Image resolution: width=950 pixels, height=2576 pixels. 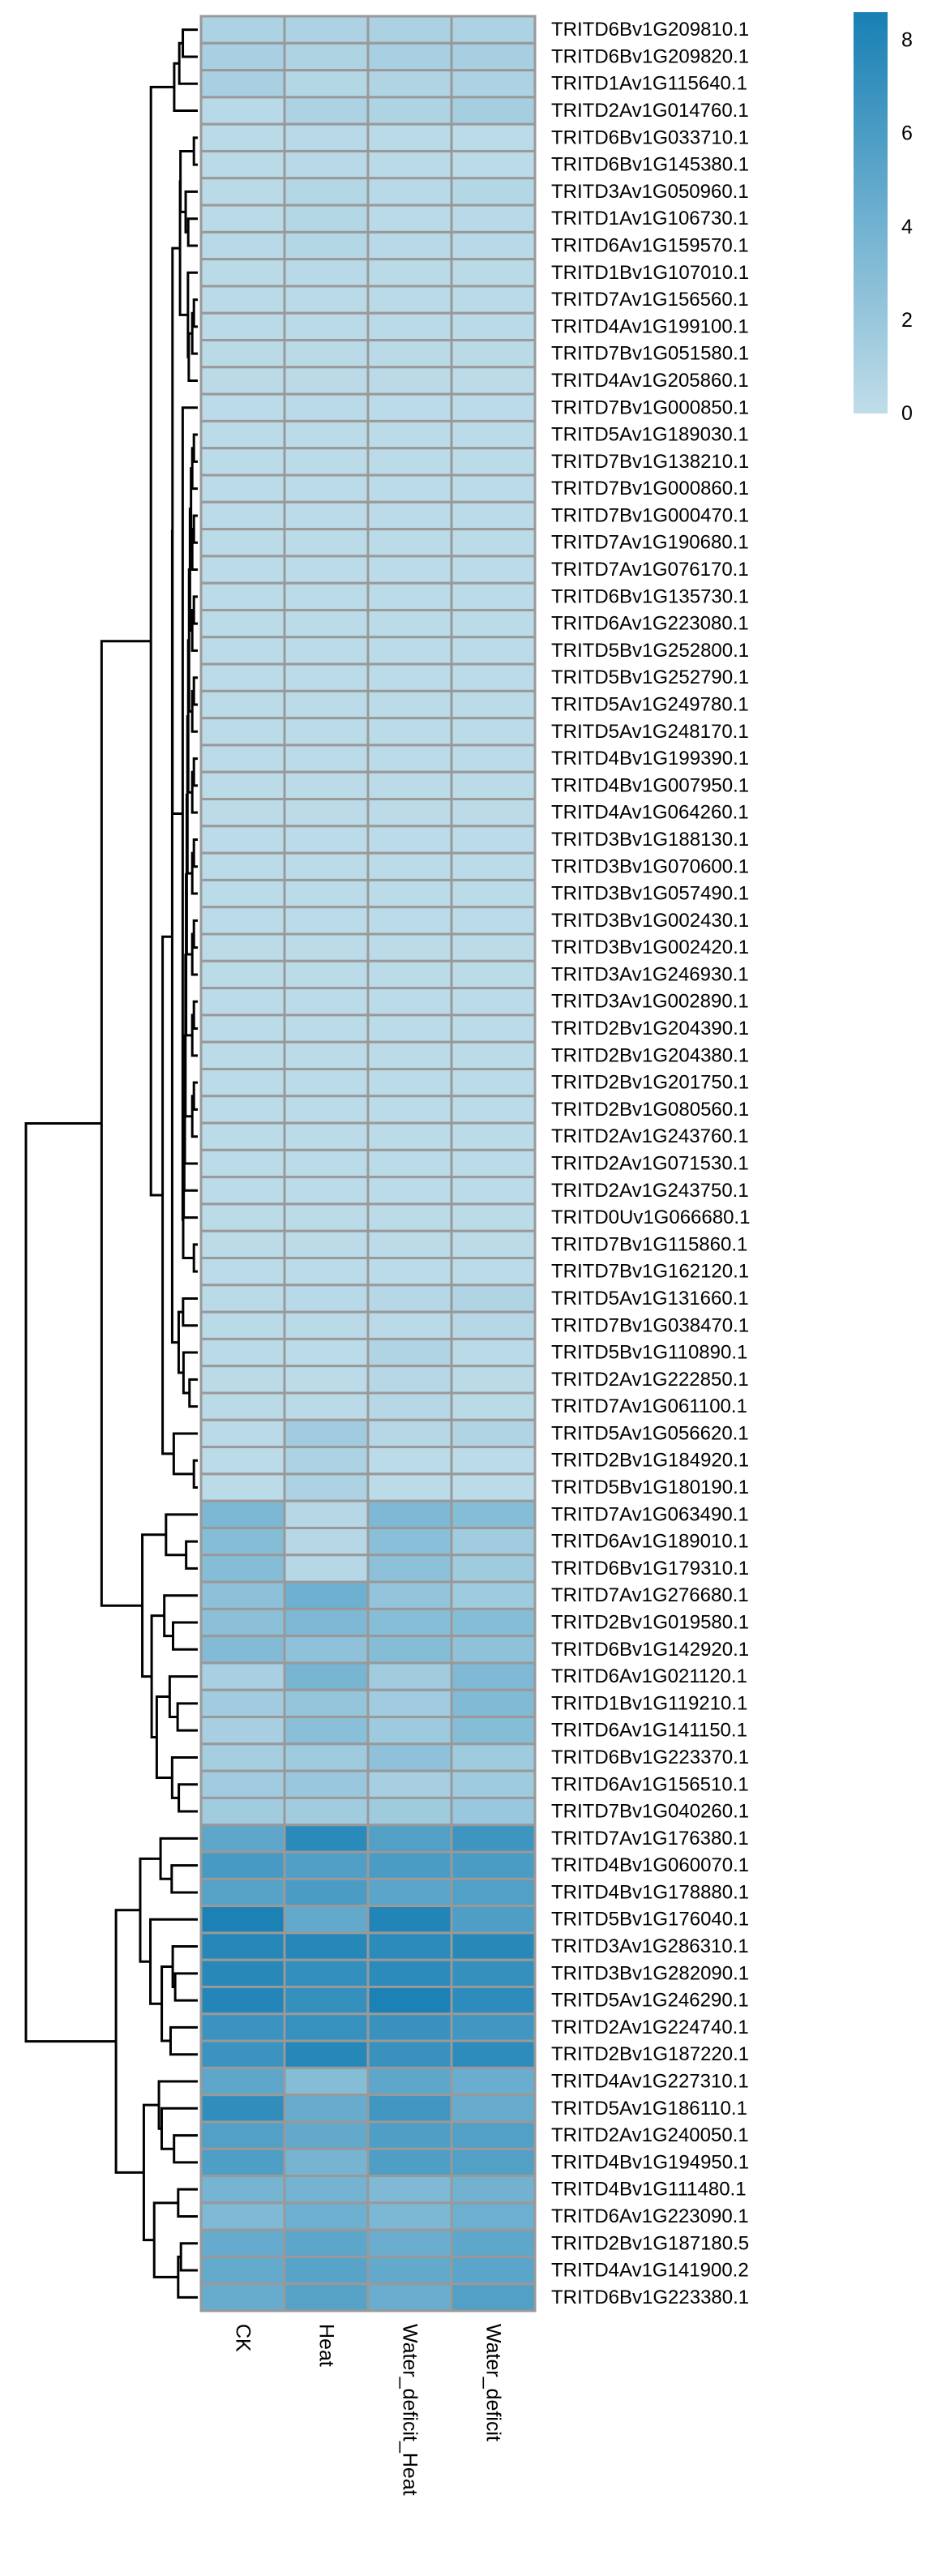 I want to click on row-label: TRITD3Bv1G188130.1, so click(x=650, y=840).